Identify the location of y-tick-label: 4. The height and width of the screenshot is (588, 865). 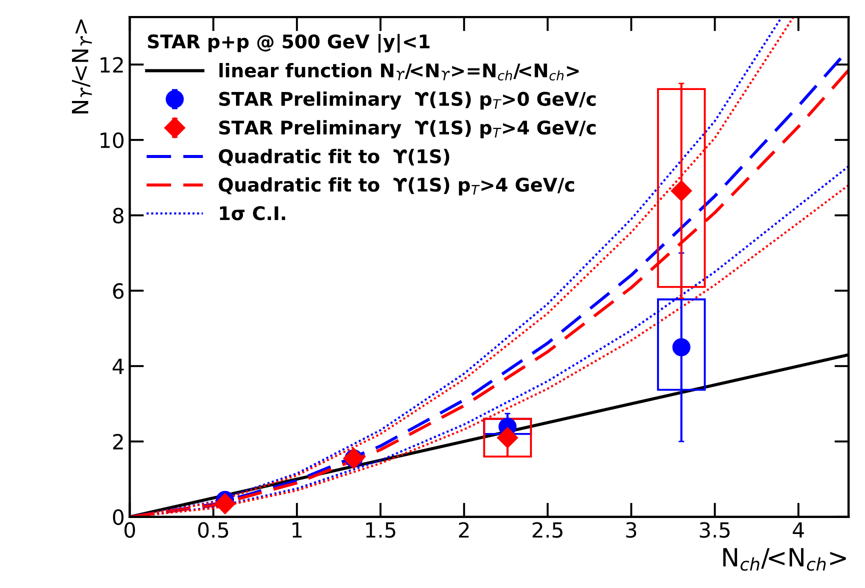
(118, 366).